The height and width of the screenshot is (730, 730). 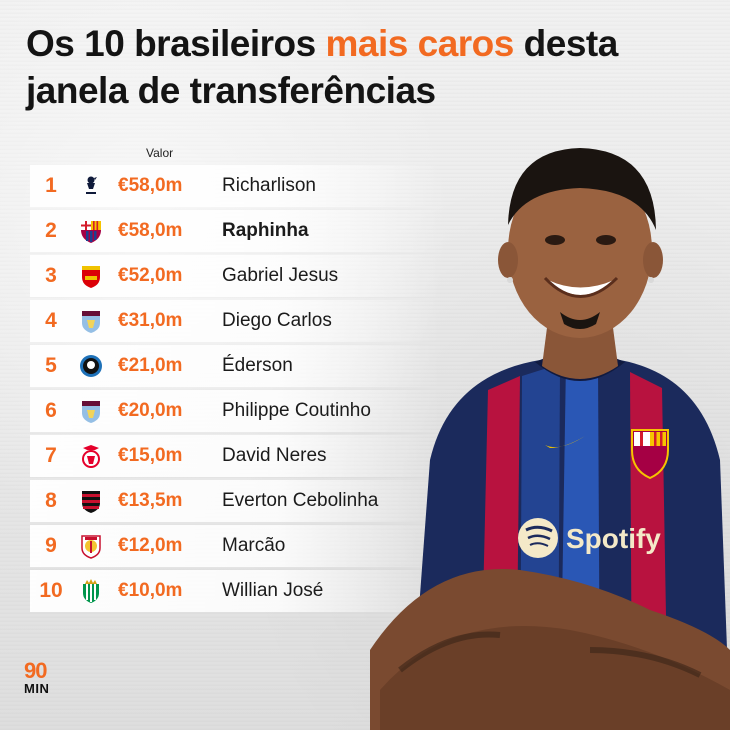 What do you see at coordinates (51, 500) in the screenshot?
I see `rank-number: 8` at bounding box center [51, 500].